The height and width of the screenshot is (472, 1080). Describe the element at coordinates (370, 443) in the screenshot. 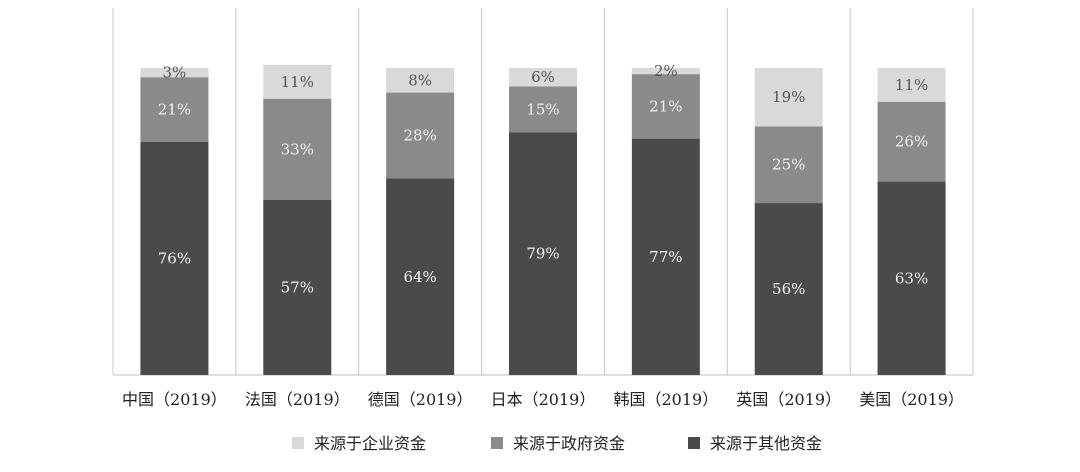

I see `legend-label: 来源于企业资金` at that location.